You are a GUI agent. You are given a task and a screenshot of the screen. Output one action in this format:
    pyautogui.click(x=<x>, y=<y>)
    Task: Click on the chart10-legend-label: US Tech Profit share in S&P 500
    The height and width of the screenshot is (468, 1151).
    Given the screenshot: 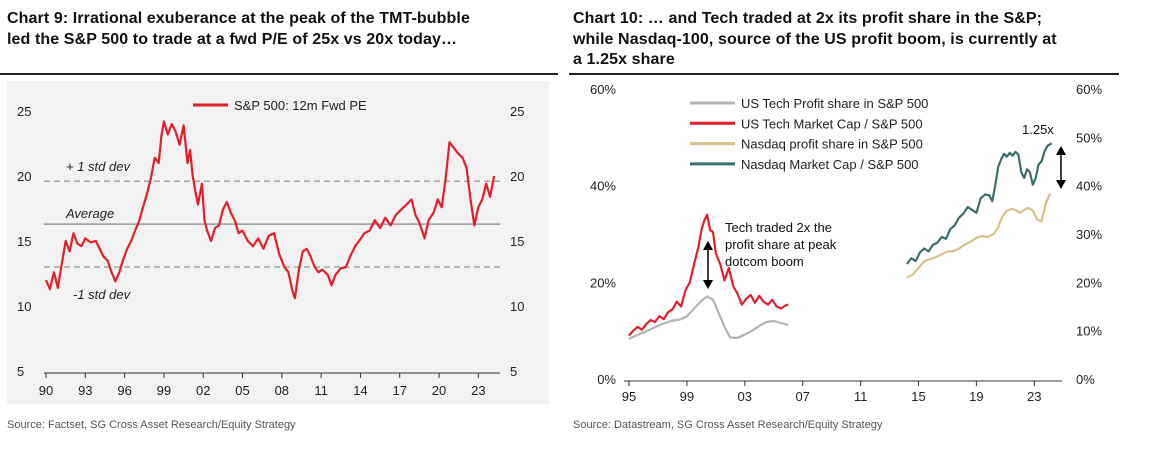 What is the action you would take?
    pyautogui.click(x=834, y=103)
    